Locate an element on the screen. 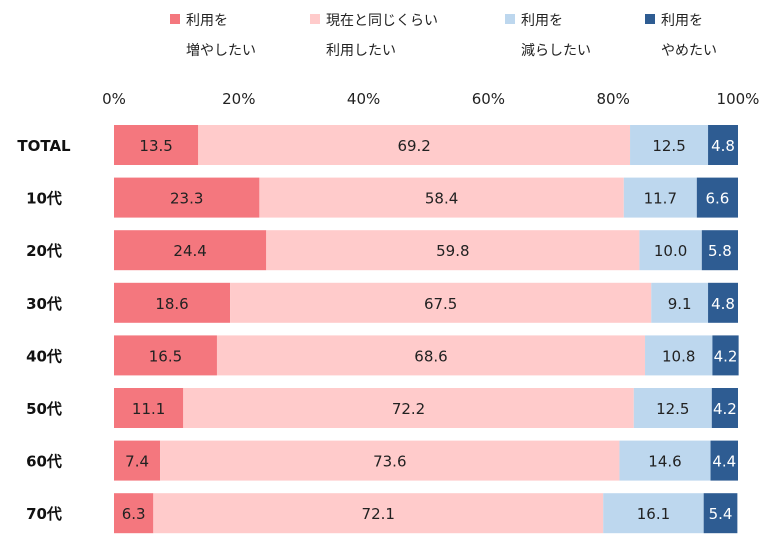 The height and width of the screenshot is (544, 780). data-label: 7.4 is located at coordinates (137, 462).